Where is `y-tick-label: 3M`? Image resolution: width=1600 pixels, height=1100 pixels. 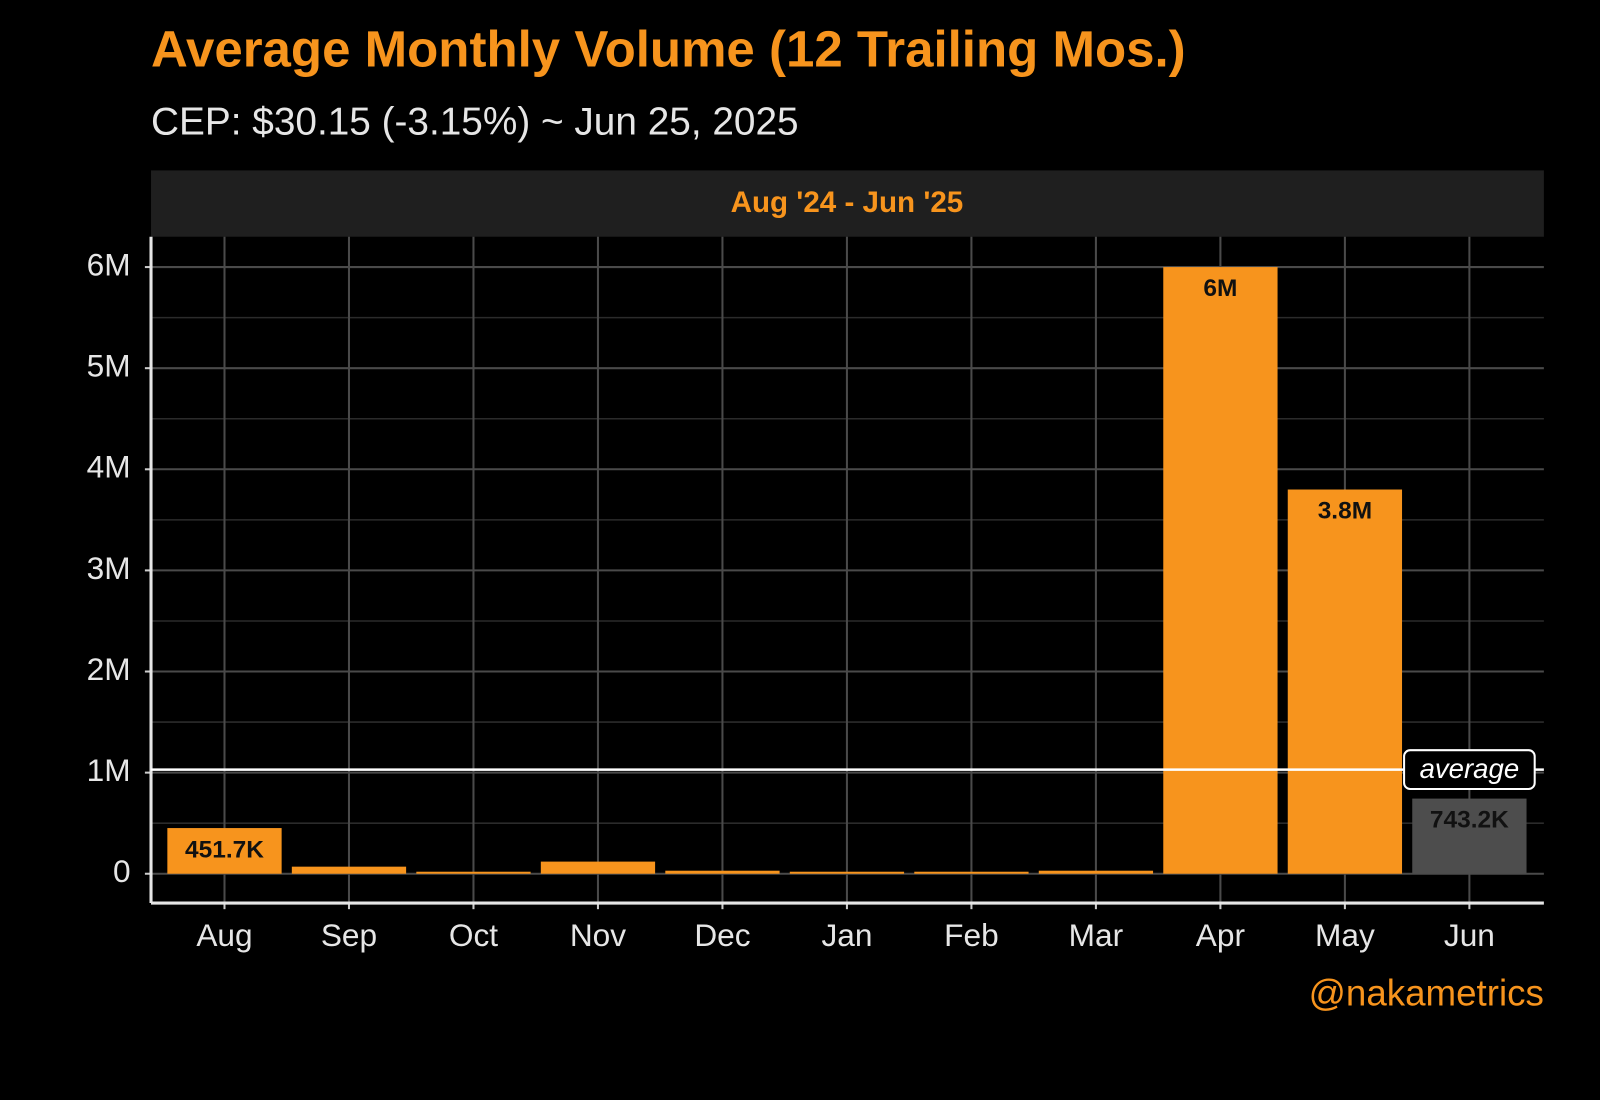
y-tick-label: 3M is located at coordinates (109, 568).